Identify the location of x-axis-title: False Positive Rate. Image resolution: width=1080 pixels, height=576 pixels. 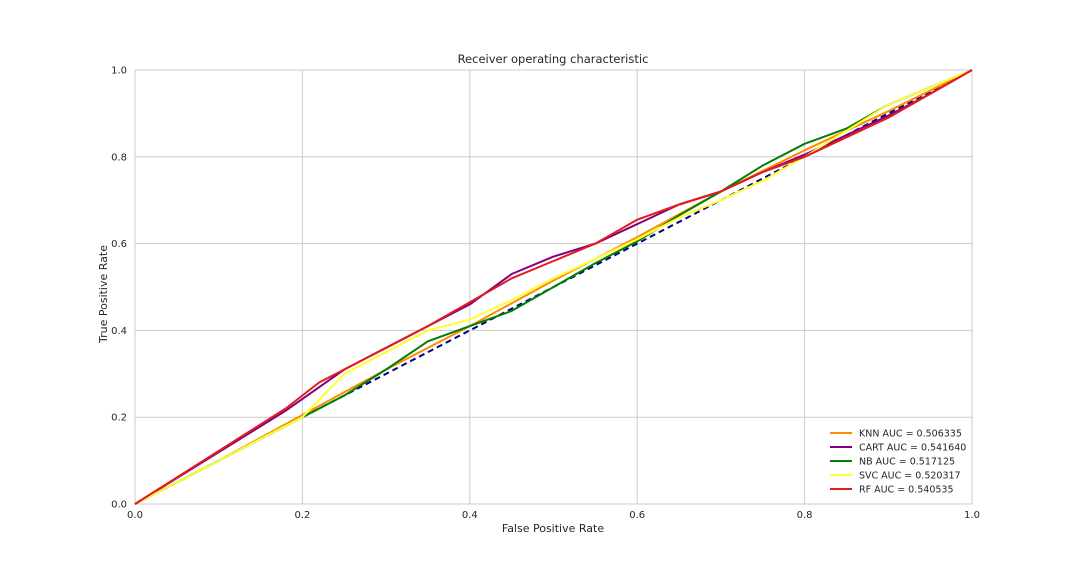
(553, 528).